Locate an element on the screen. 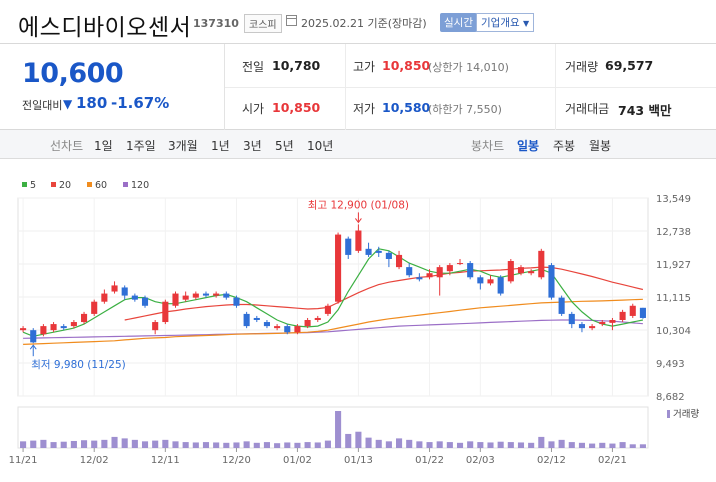  period-1y: 1년 is located at coordinates (220, 146).